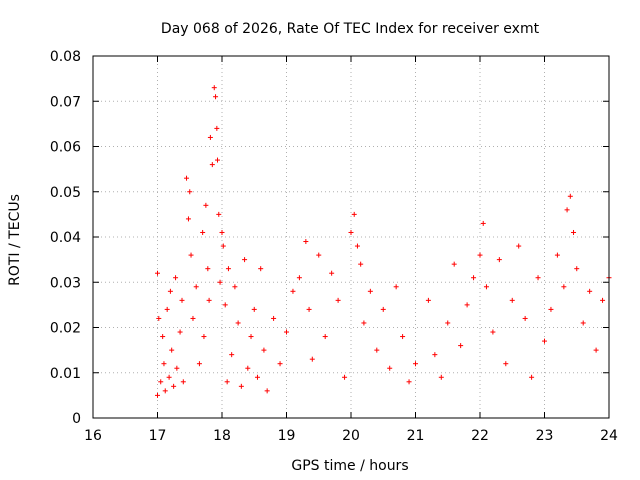  Describe the element at coordinates (76, 419) in the screenshot. I see `y-tick-label: 0` at that location.